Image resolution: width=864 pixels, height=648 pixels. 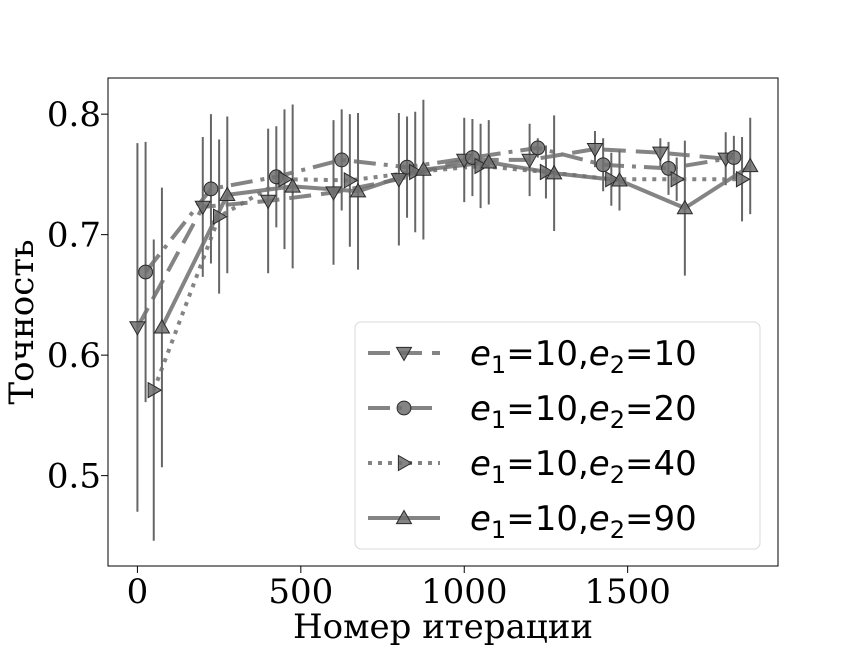 What do you see at coordinates (399, 589) in the screenshot?
I see `x-axis: 0 500 1000 1500` at bounding box center [399, 589].